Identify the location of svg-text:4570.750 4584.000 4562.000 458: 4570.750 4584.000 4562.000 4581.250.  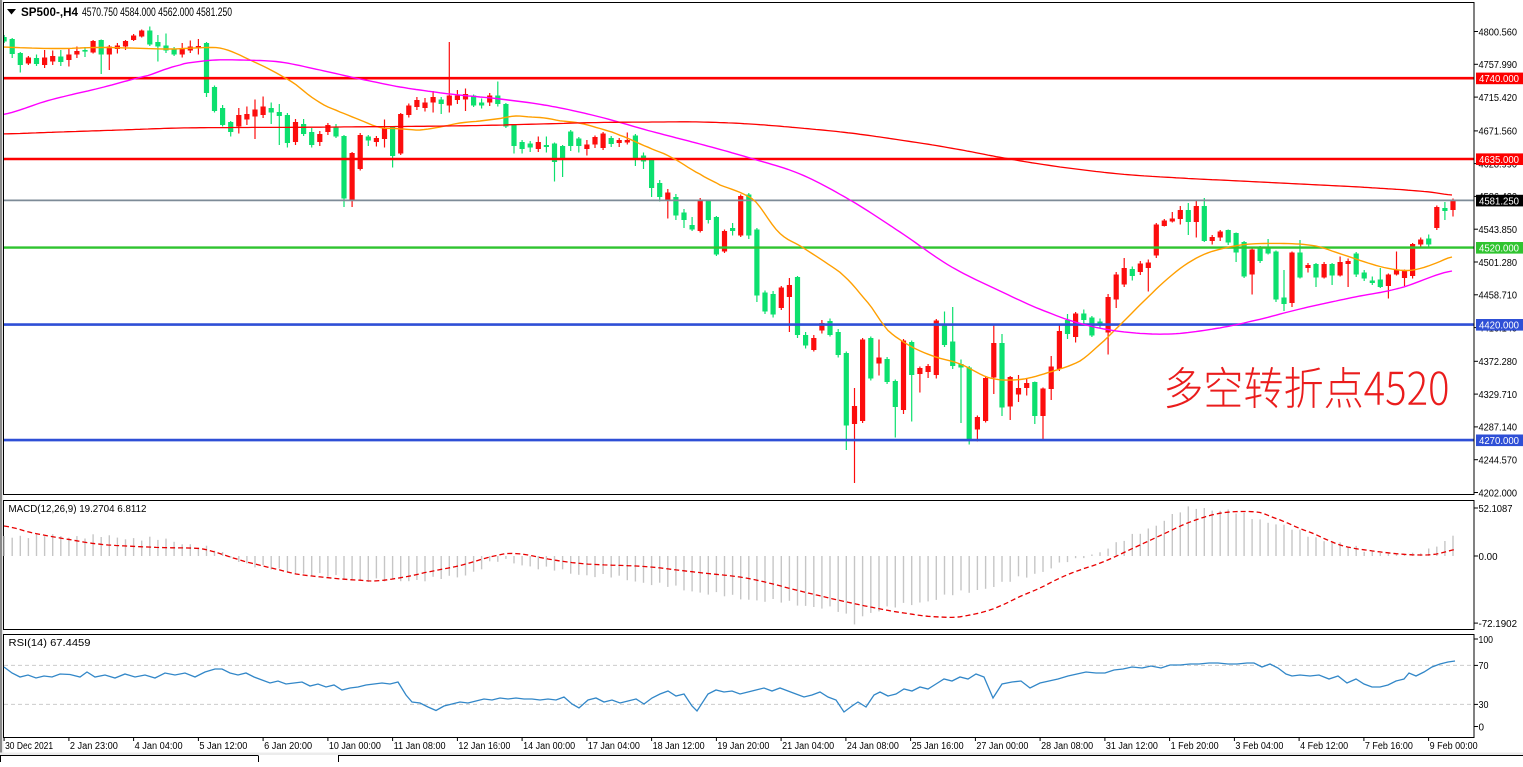
(157, 13).